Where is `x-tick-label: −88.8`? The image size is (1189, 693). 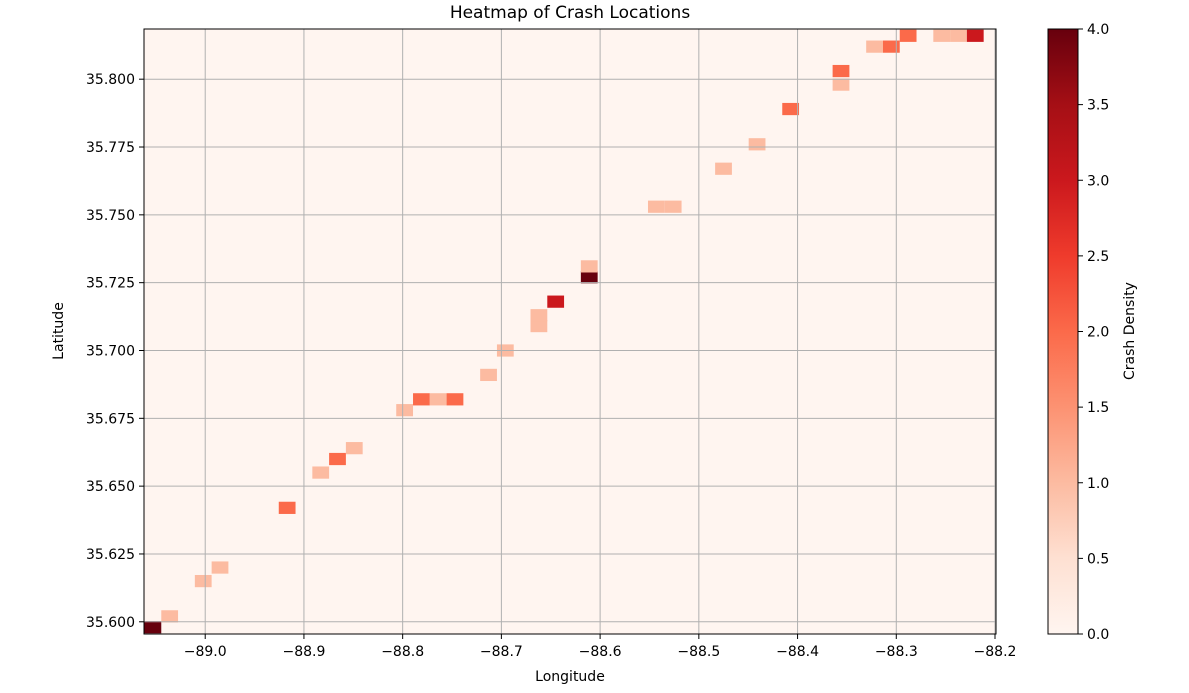 x-tick-label: −88.8 is located at coordinates (402, 652).